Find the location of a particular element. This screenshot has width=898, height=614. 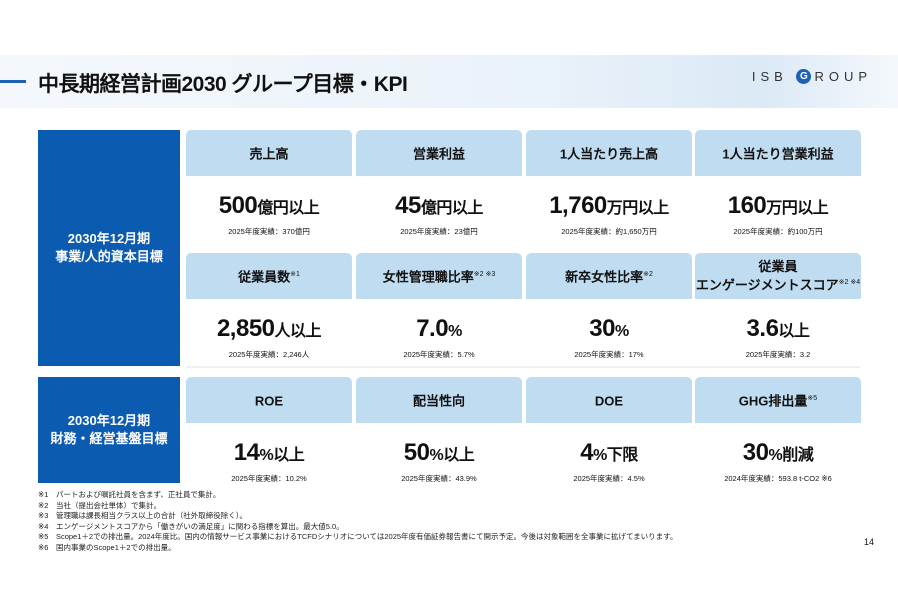

kpi-note: ※5 is located at coordinates (812, 398).